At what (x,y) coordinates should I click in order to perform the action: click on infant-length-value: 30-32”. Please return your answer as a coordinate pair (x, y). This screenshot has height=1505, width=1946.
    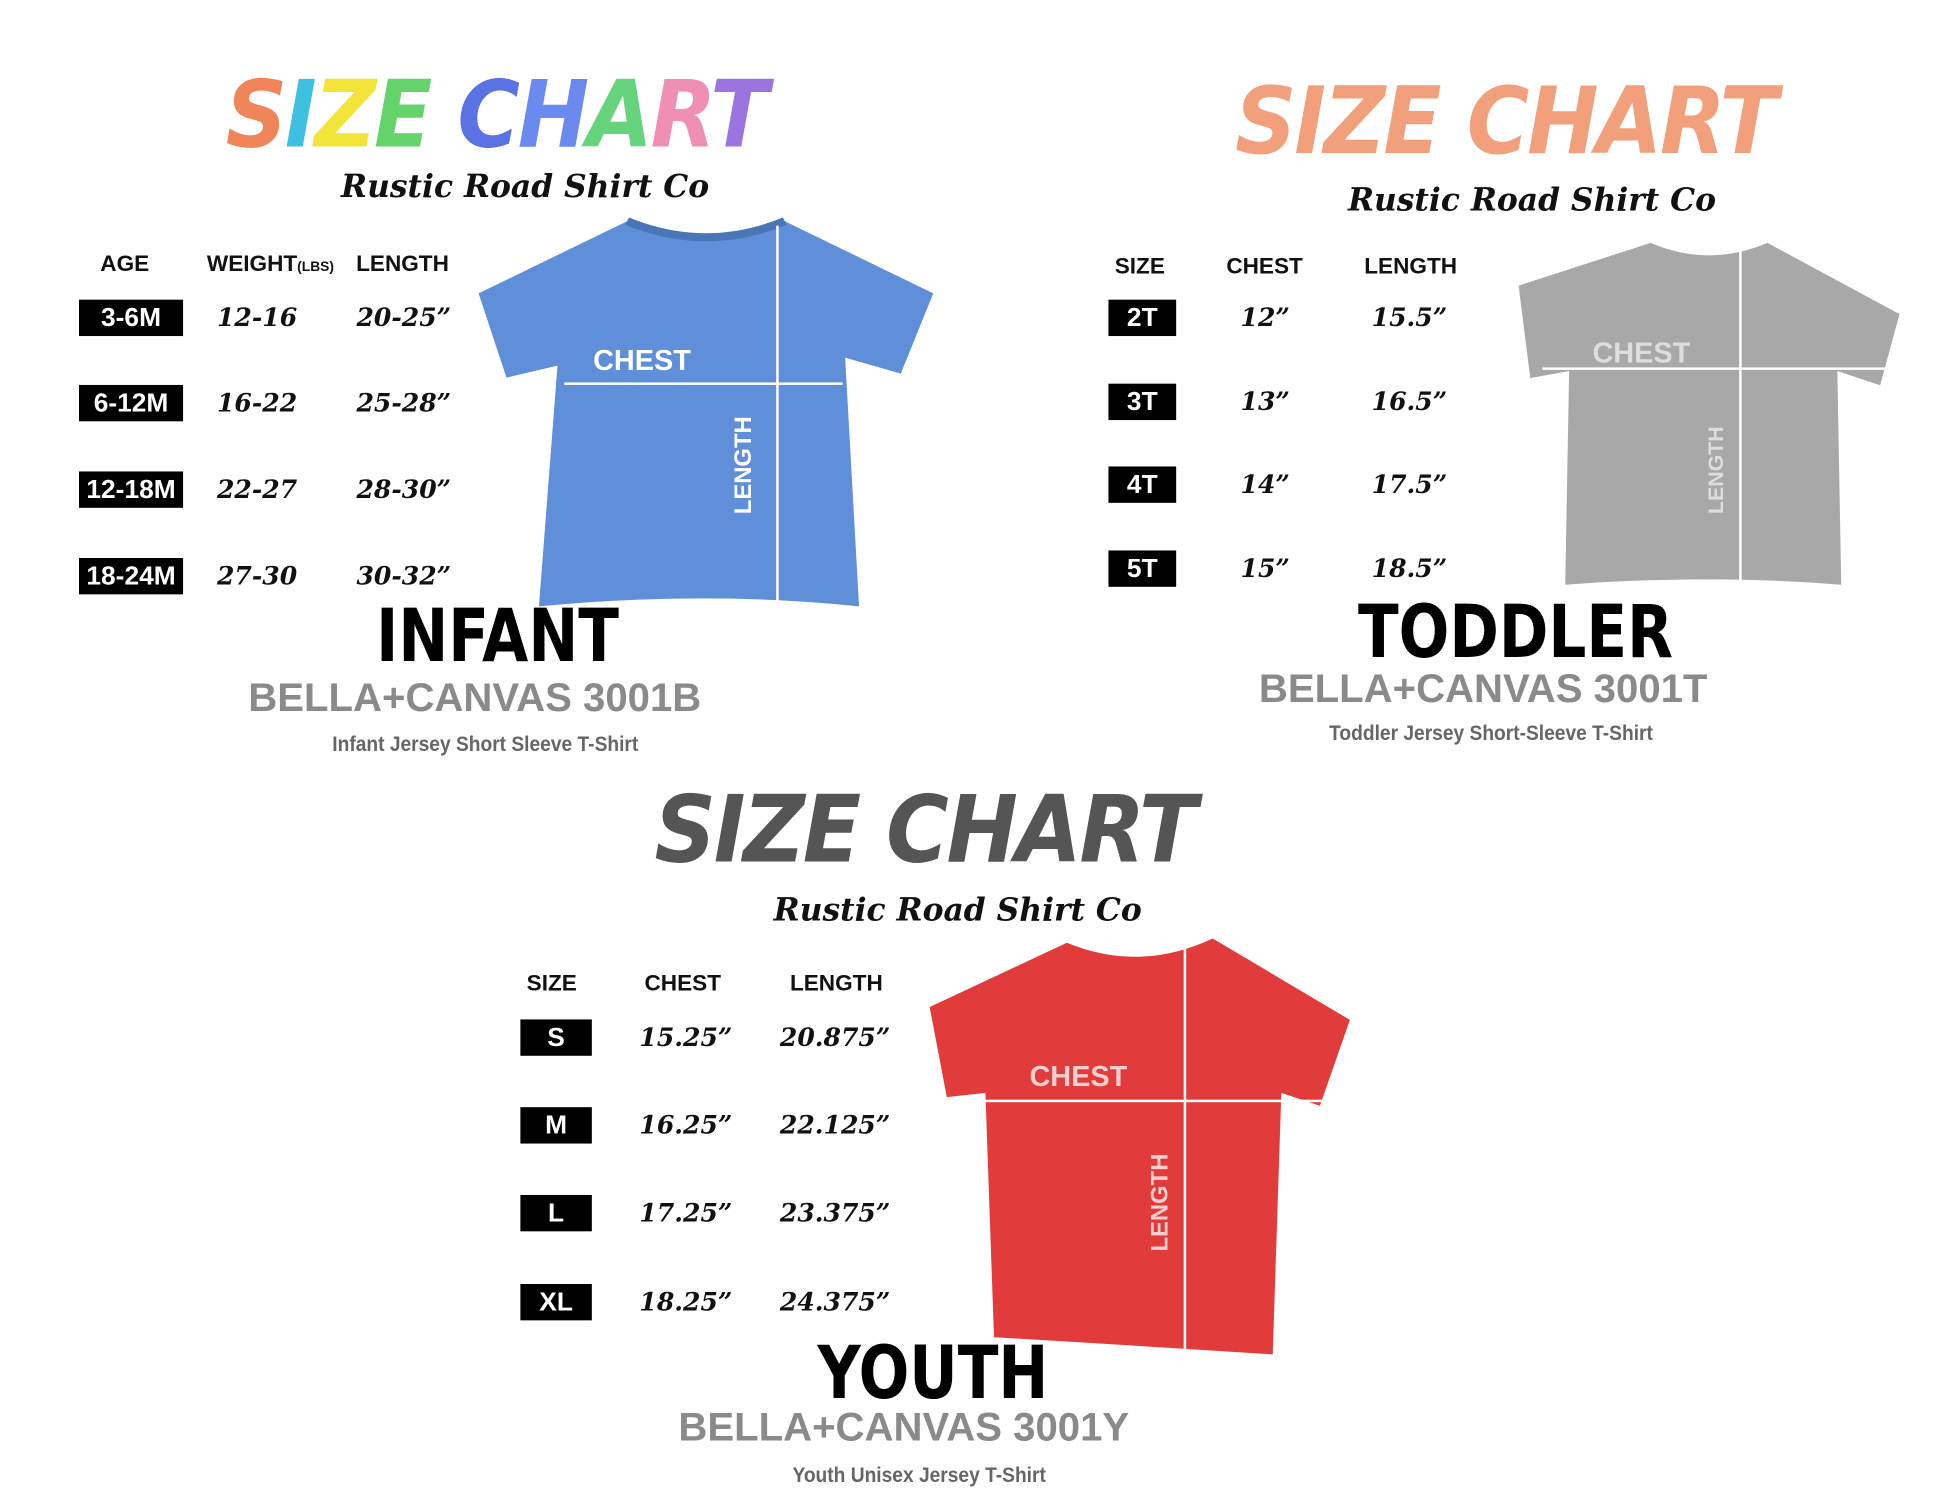
    Looking at the image, I should click on (404, 575).